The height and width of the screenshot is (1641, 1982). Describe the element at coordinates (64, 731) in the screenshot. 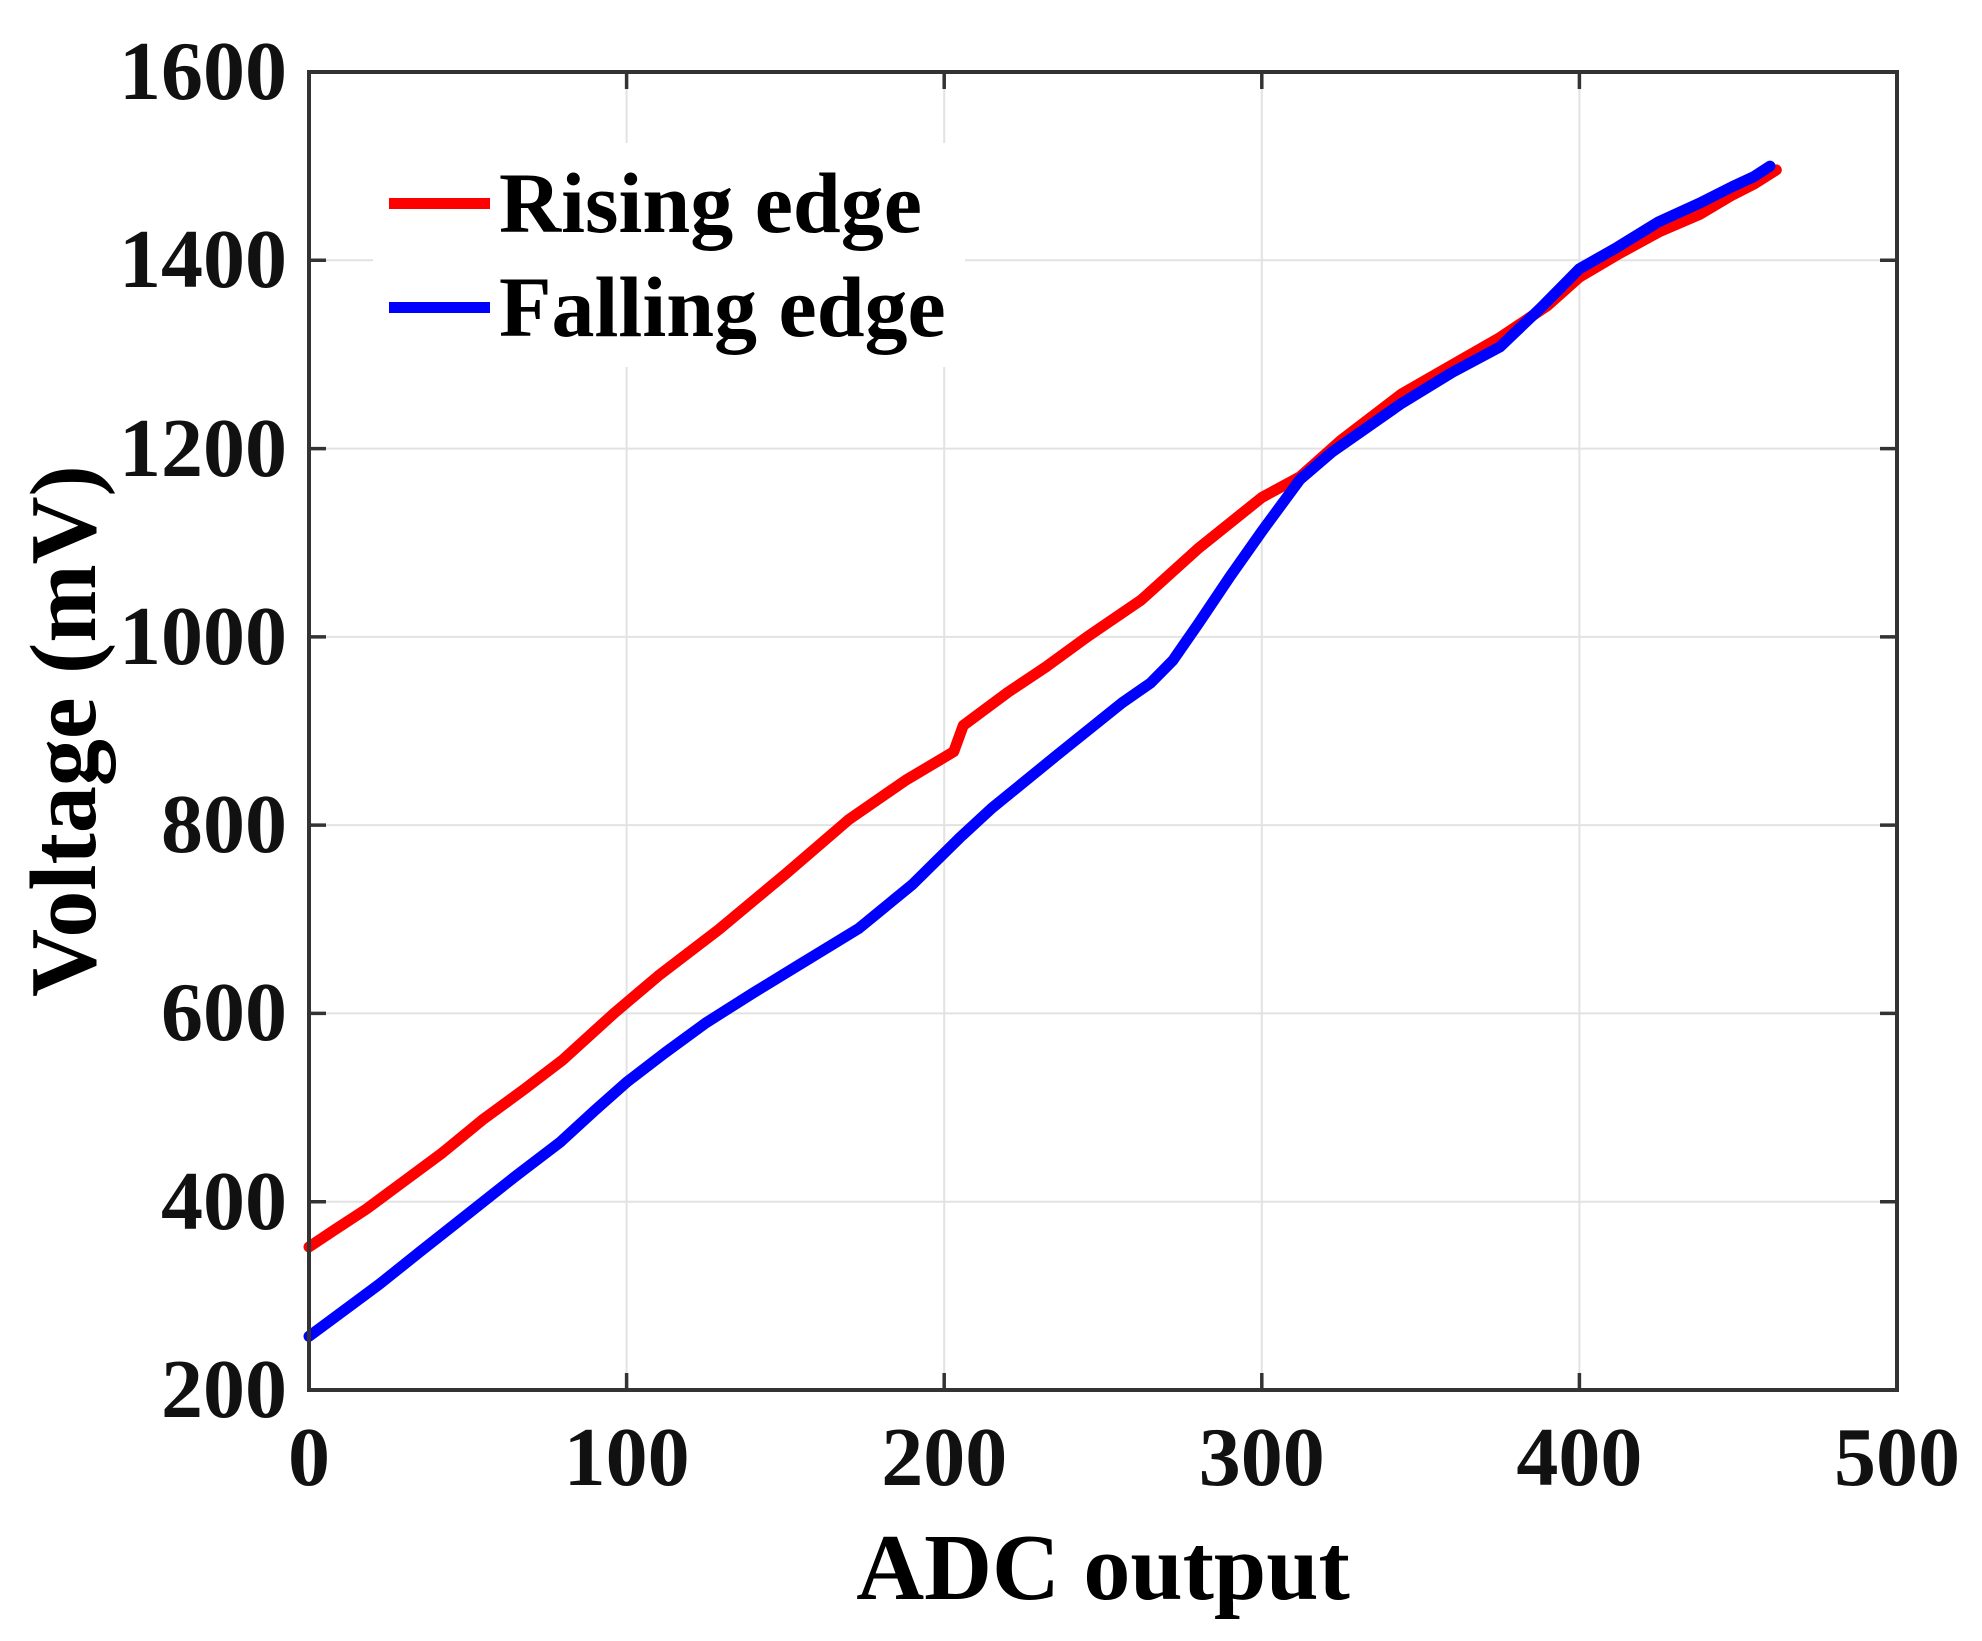

I see `y-axis-label: Voltage (mV)` at that location.